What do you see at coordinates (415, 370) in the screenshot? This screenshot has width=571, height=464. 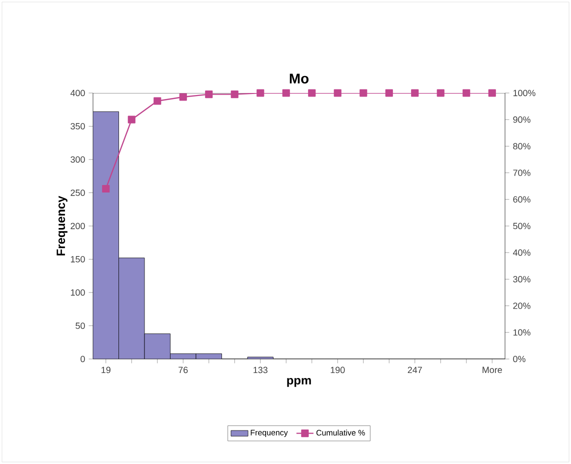 I see `x-tick-label: 247` at bounding box center [415, 370].